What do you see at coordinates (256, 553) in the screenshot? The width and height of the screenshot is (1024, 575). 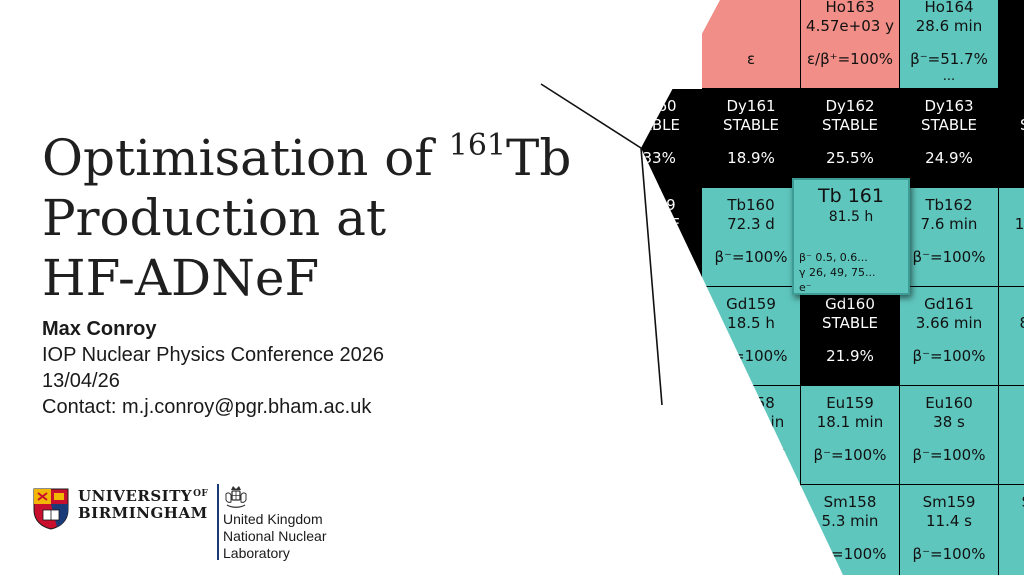 I see `ukn-line-3: Laboratory` at bounding box center [256, 553].